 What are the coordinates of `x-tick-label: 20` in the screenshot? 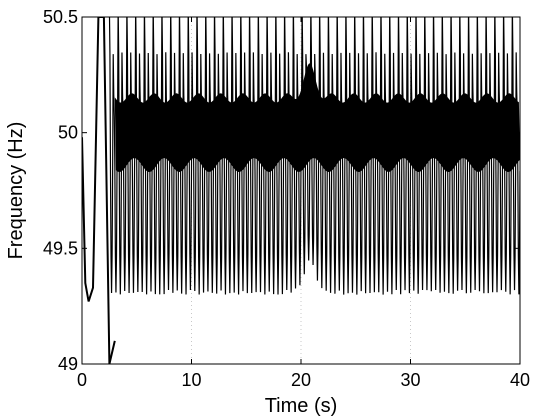 It's located at (301, 380).